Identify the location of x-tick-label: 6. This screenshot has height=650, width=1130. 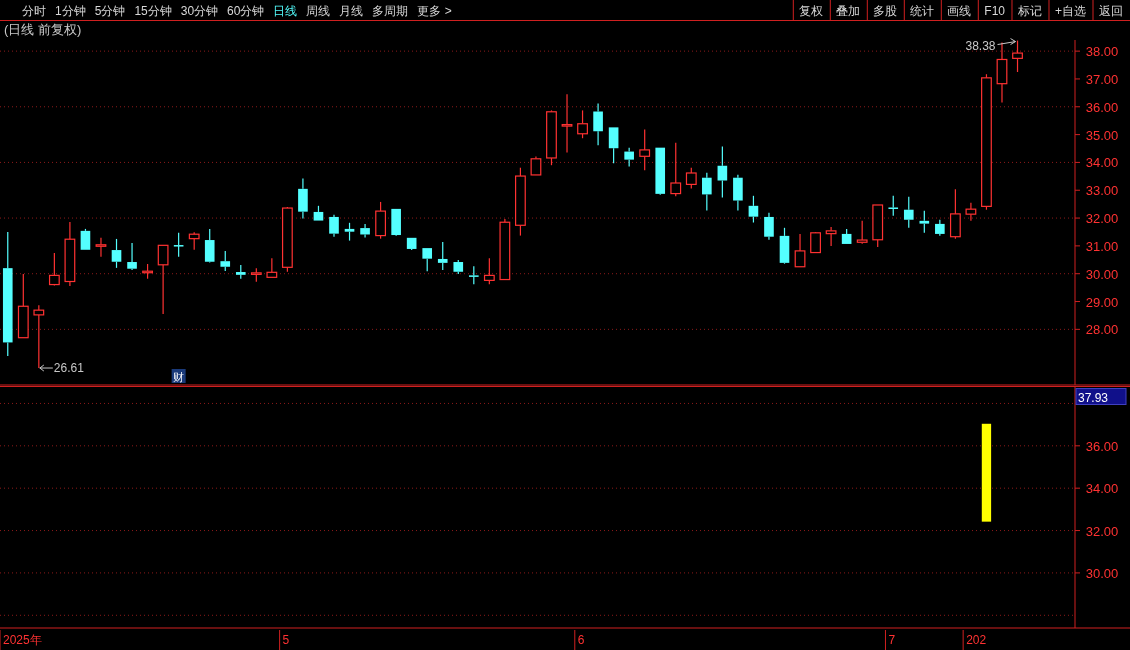
(581, 640).